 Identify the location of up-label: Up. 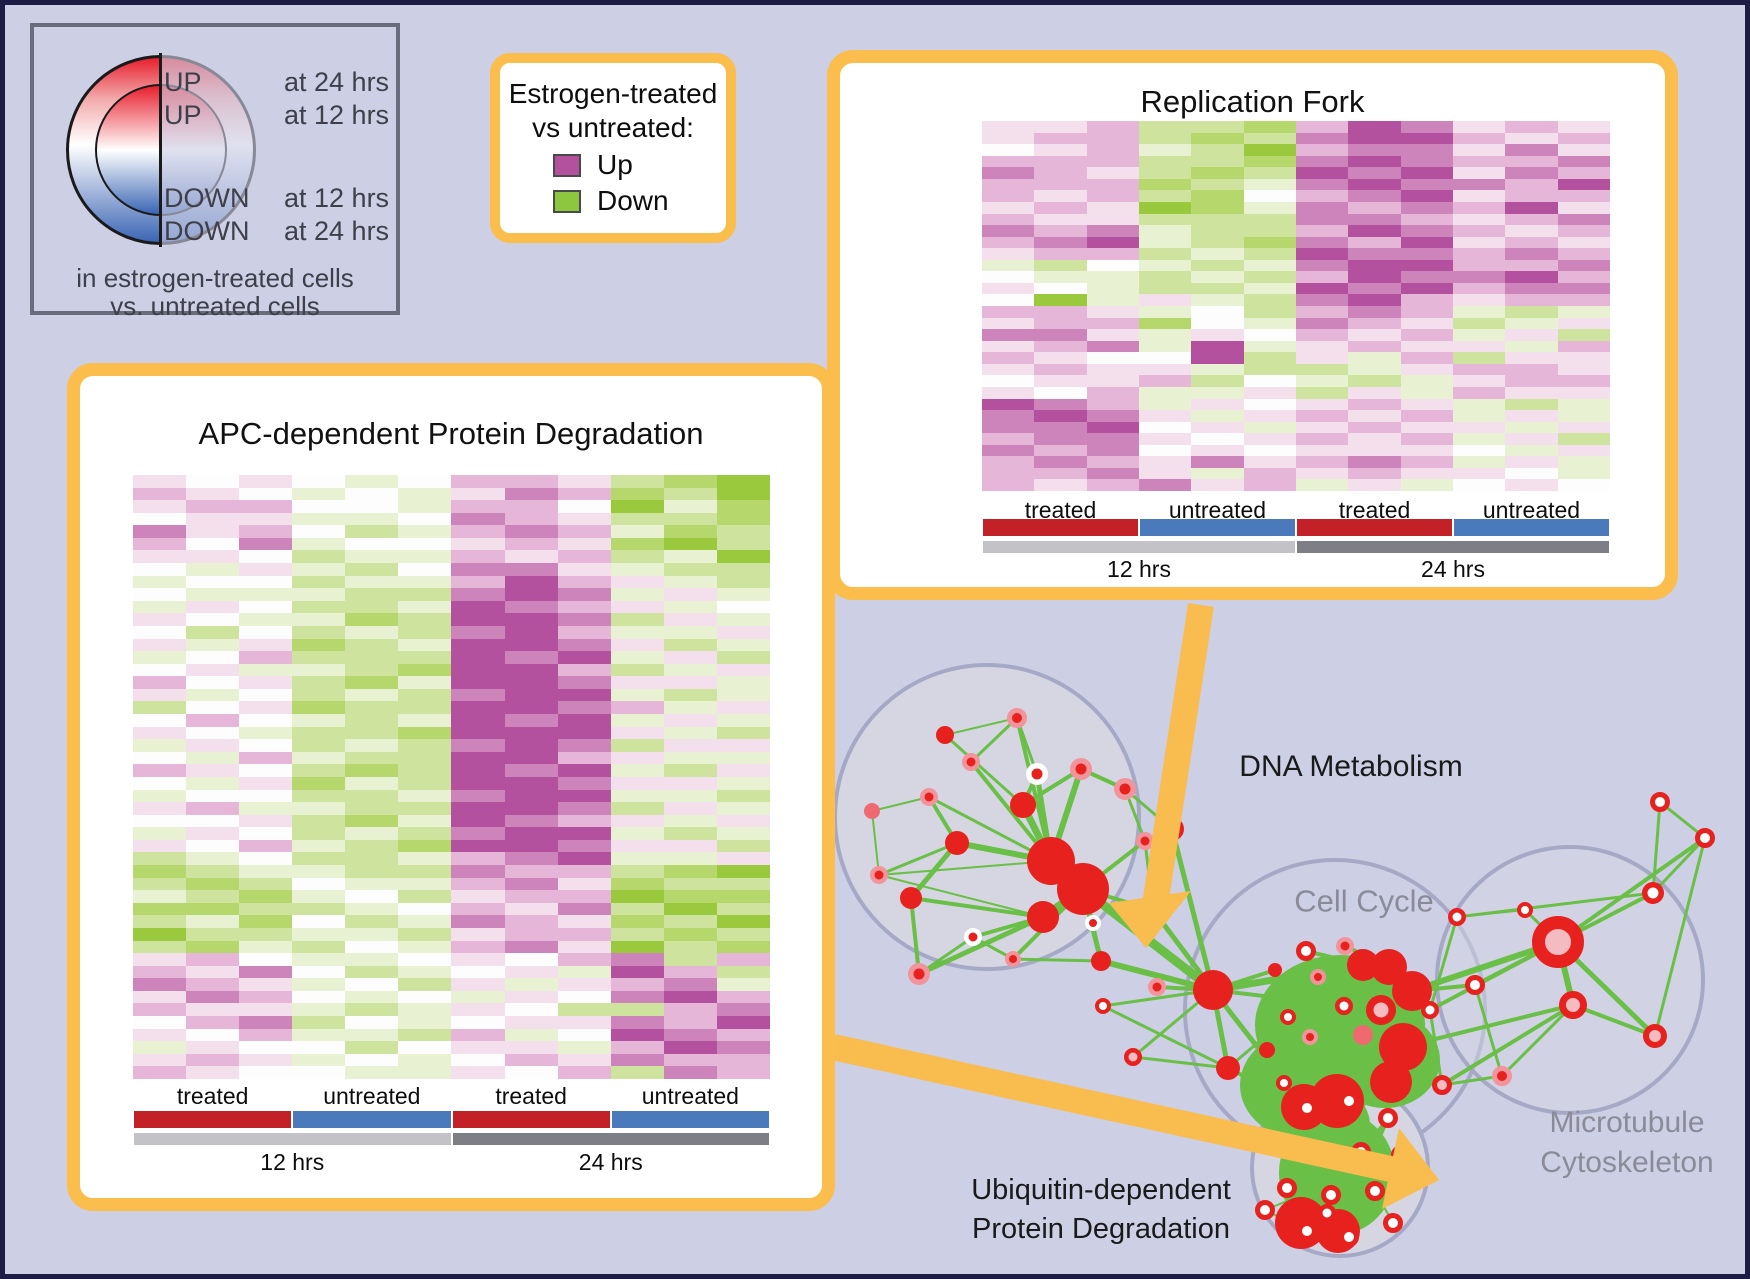
(615, 164).